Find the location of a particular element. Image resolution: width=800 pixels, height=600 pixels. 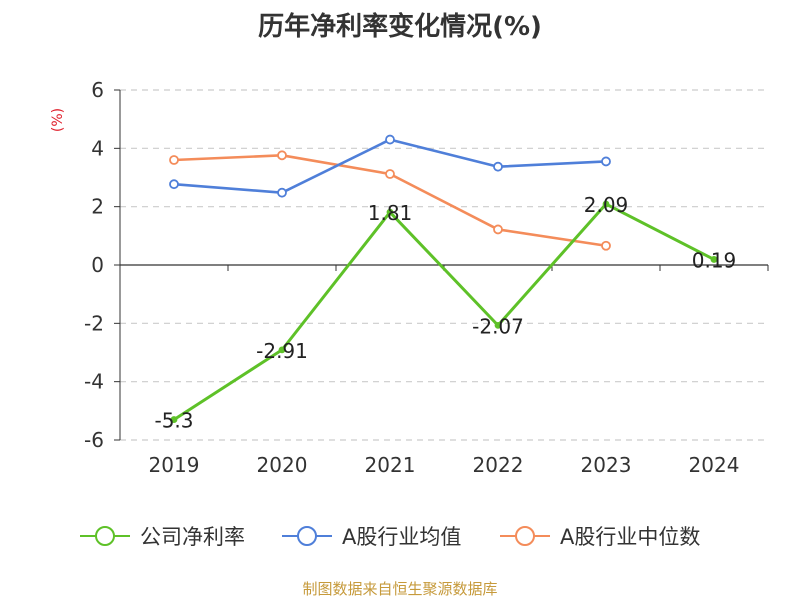

chart-title: 历年净利率变化情况(%) is located at coordinates (400, 27).